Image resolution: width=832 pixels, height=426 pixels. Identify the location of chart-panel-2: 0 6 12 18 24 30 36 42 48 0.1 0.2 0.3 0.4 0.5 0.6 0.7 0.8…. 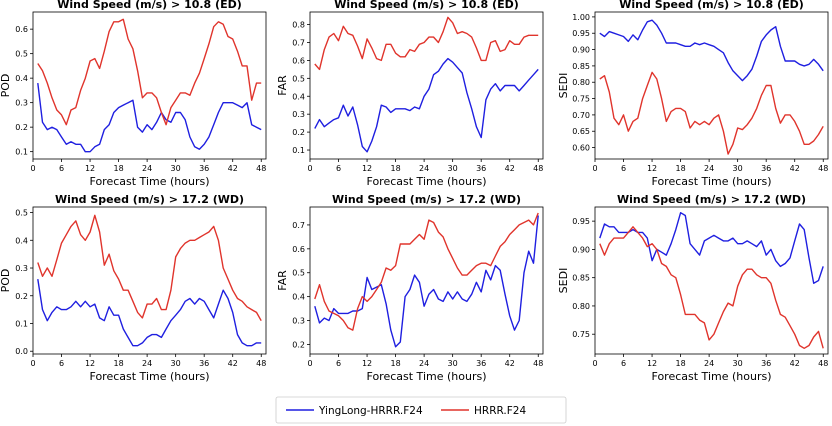
(410, 94).